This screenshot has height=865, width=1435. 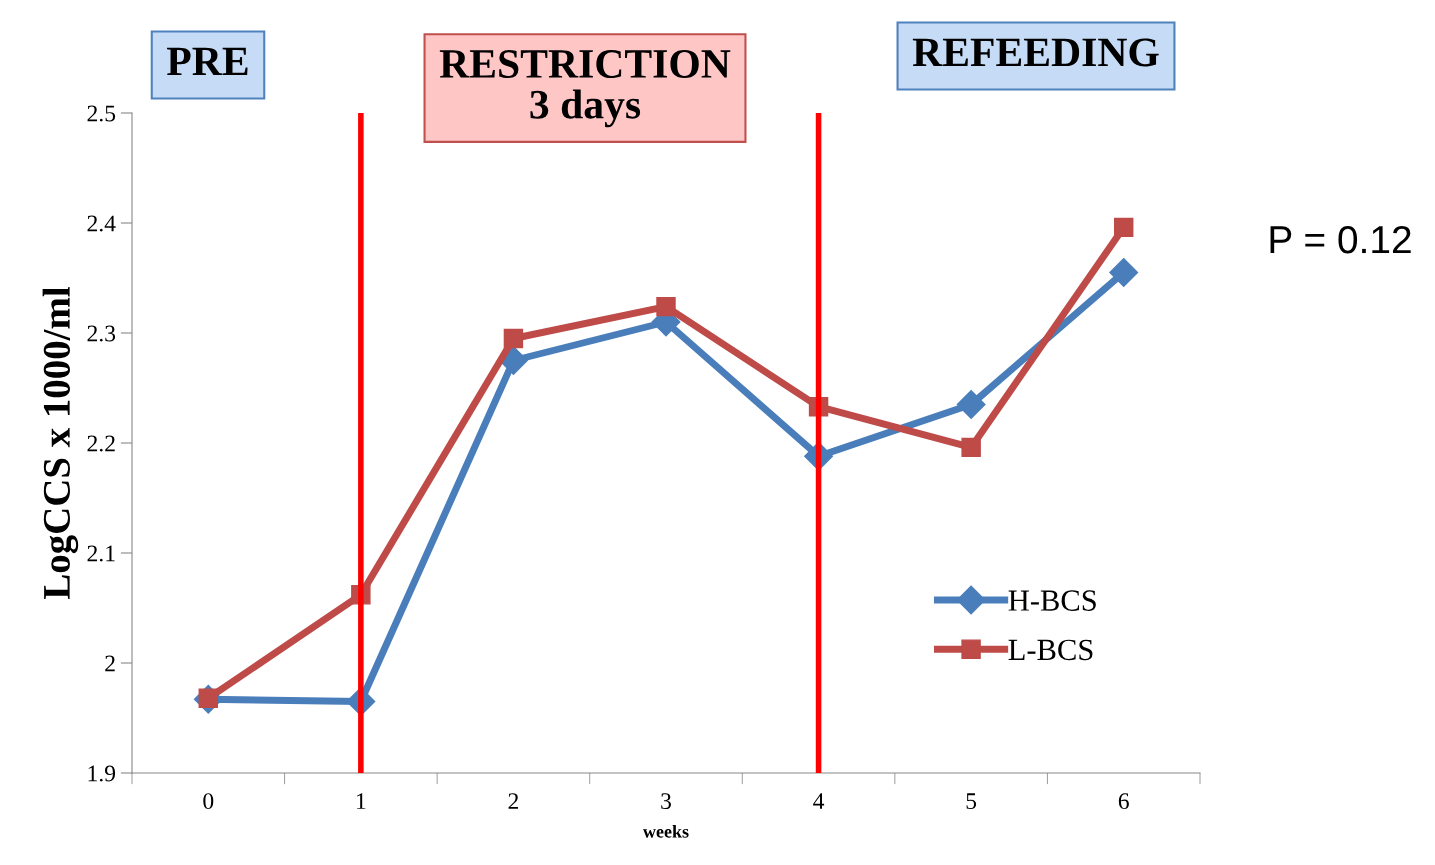 What do you see at coordinates (665, 831) in the screenshot?
I see `x-axis-title: weeks` at bounding box center [665, 831].